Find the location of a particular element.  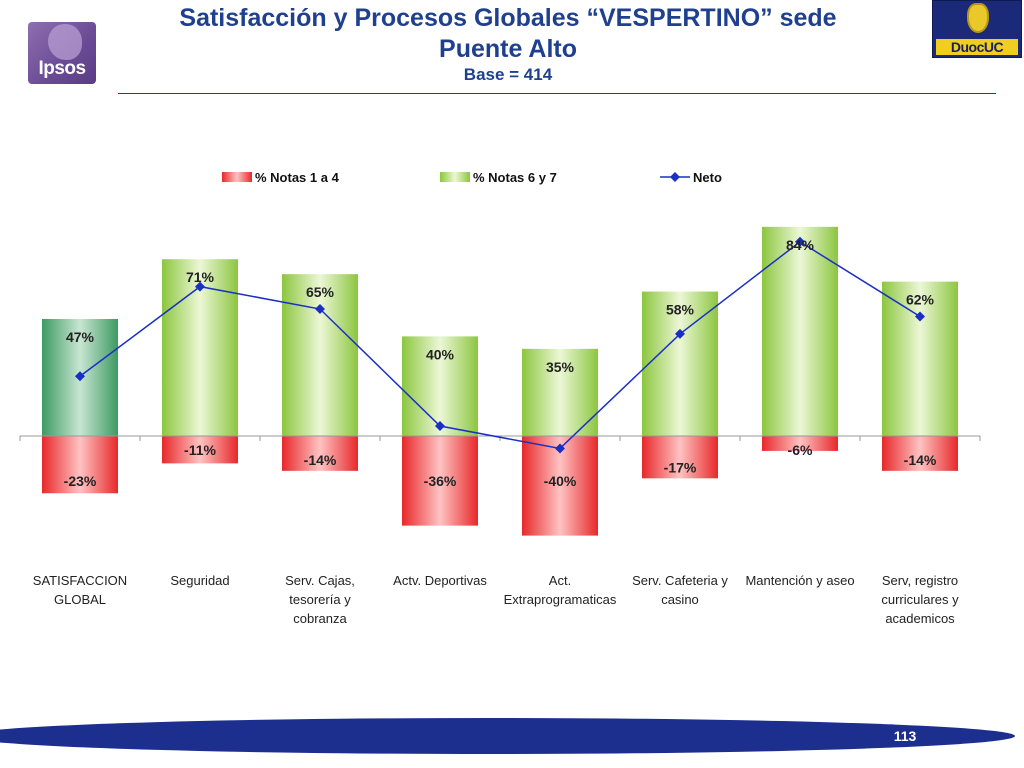

category-label-3: Serv. Cajas, is located at coordinates (320, 580).